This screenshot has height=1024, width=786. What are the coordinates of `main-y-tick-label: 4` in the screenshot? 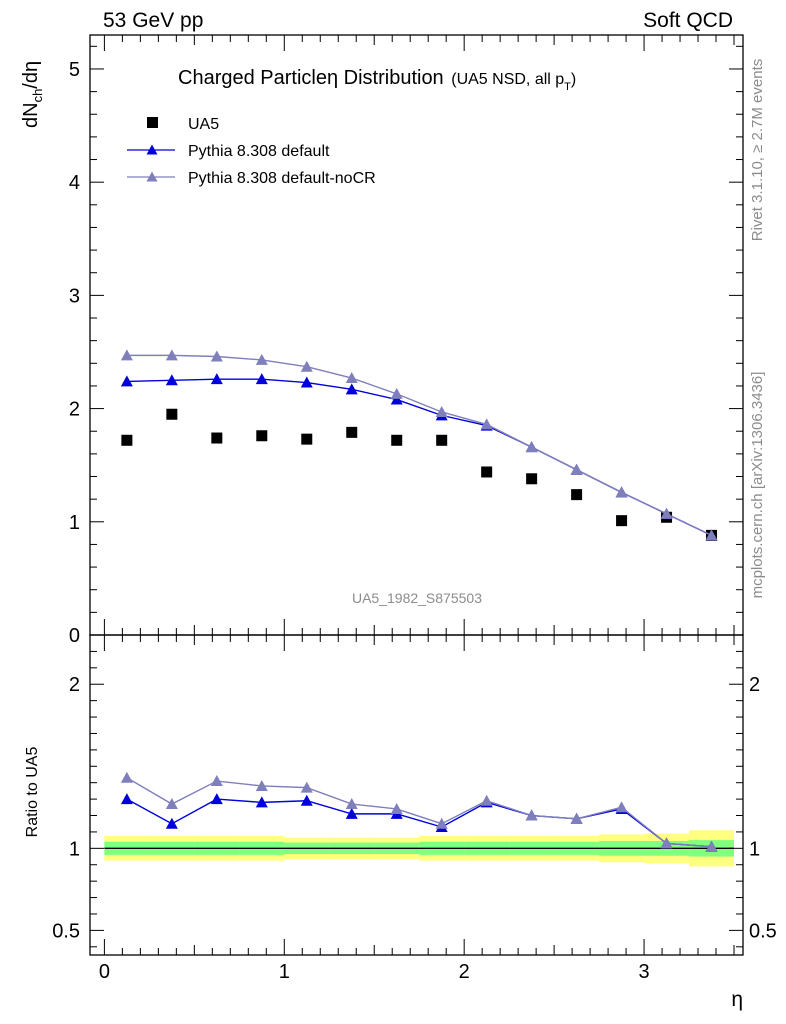 It's located at (74, 183).